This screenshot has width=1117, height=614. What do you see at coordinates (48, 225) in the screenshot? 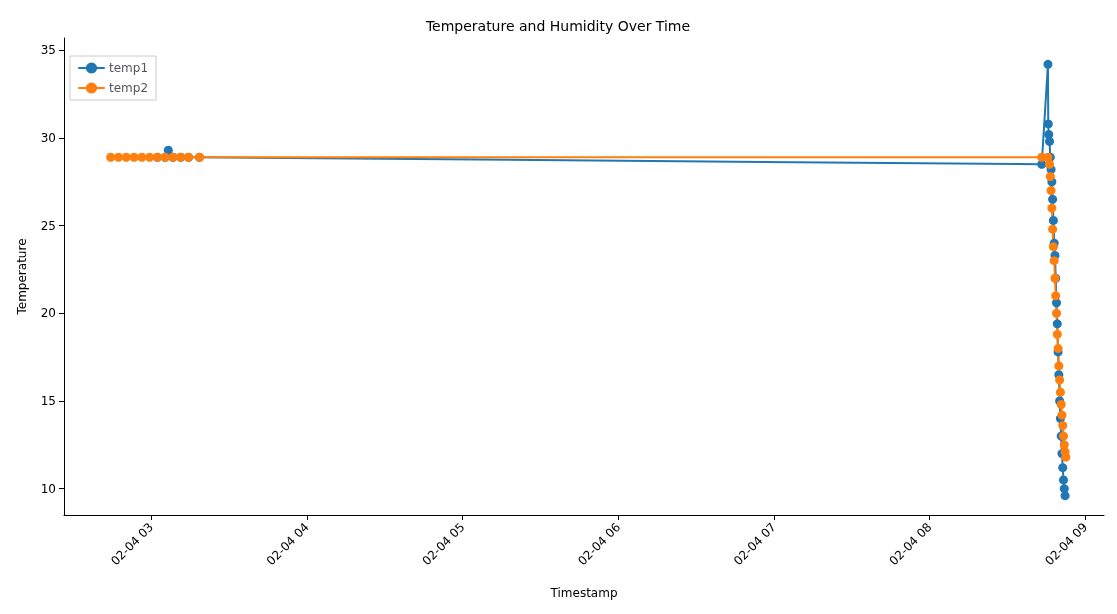
I see `y-tick-label: 25` at bounding box center [48, 225].